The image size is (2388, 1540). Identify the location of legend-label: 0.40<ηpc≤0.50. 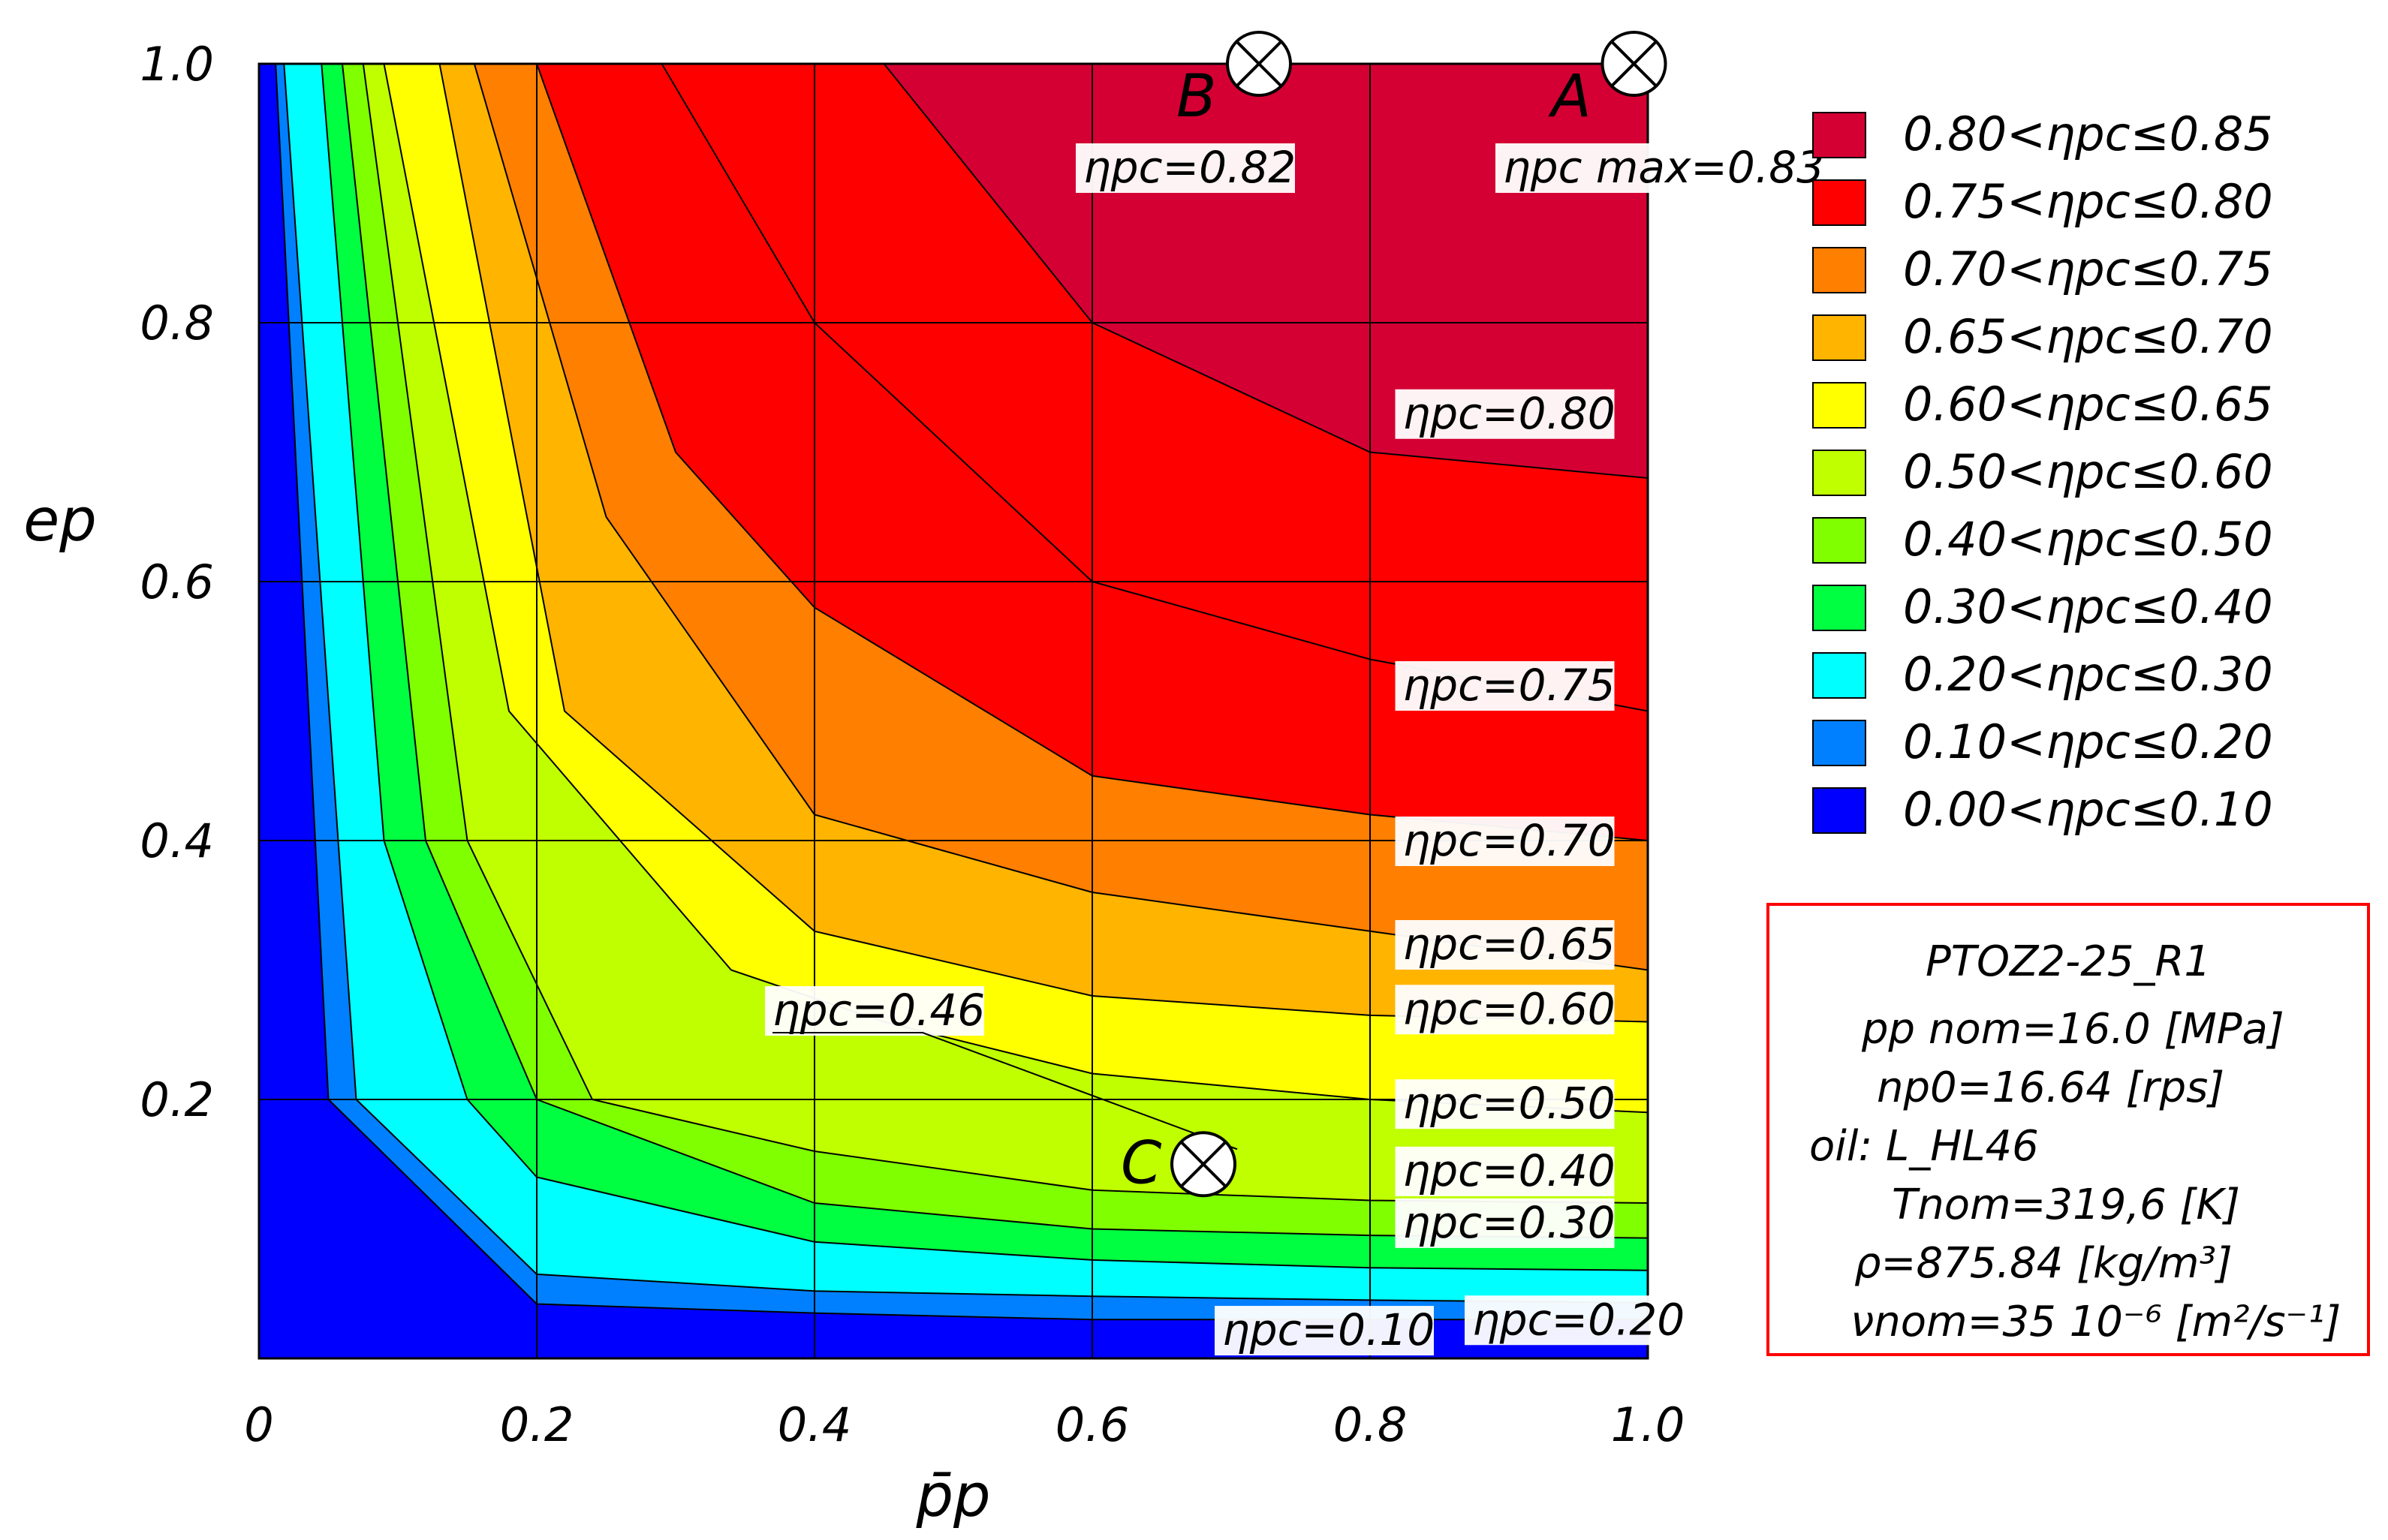
(2088, 539).